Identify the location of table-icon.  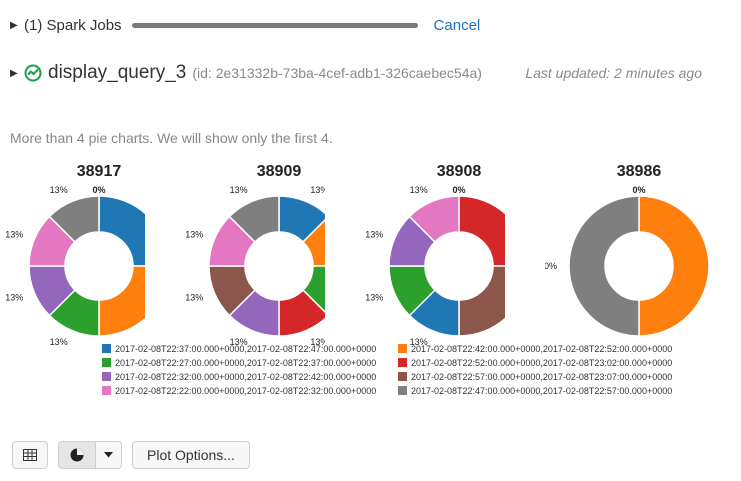
(30, 455).